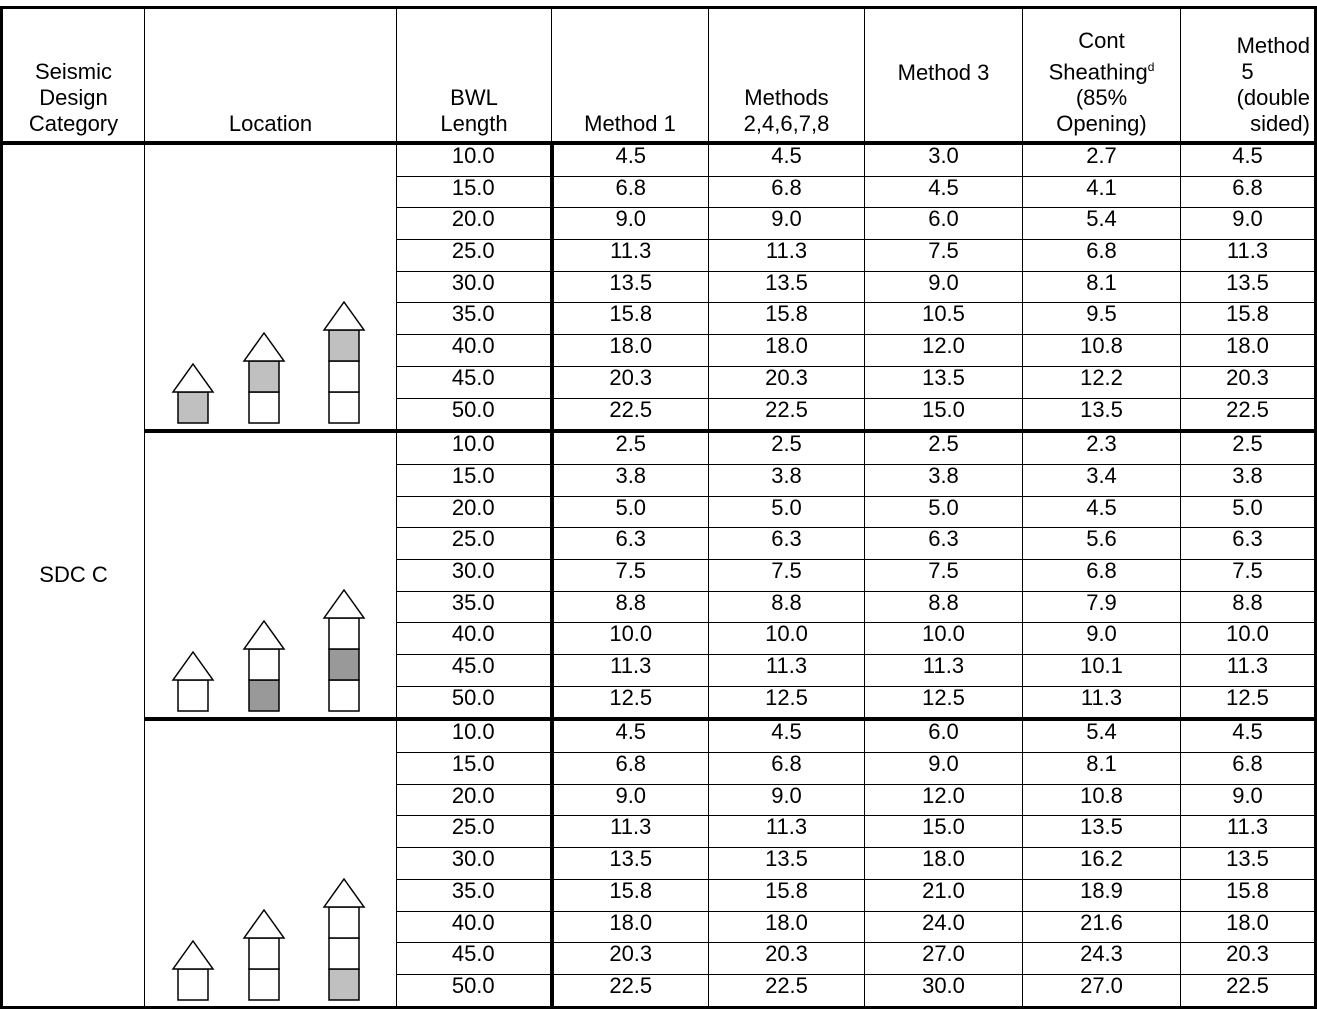  Describe the element at coordinates (1101, 350) in the screenshot. I see `value-cell: 10.8` at that location.